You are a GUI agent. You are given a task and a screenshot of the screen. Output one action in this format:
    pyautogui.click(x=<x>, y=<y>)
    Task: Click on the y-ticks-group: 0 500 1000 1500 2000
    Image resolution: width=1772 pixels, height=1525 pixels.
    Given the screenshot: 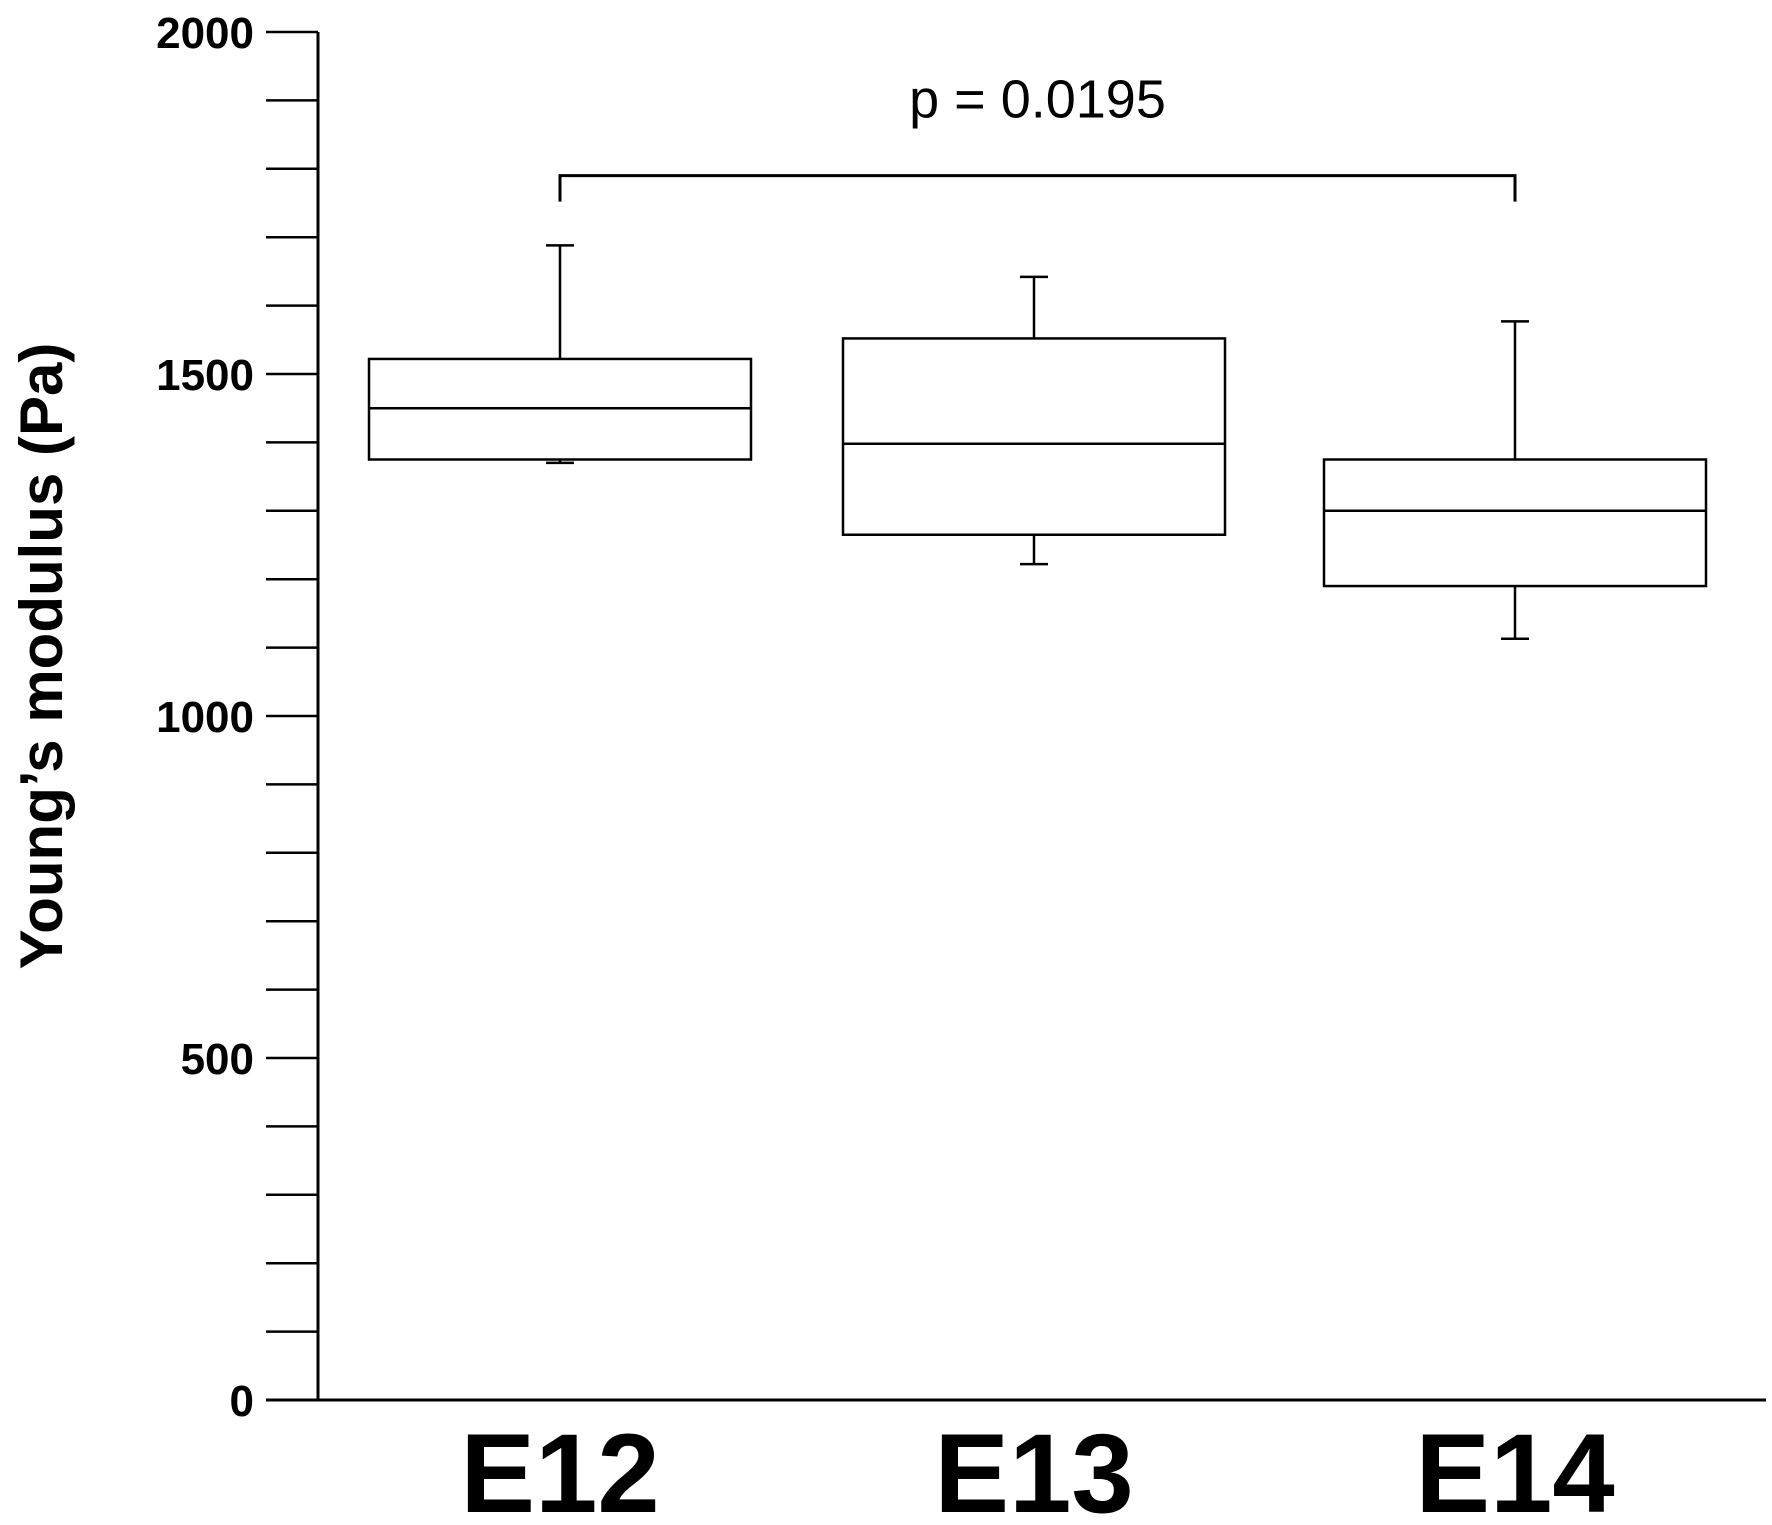 What is the action you would take?
    pyautogui.click(x=237, y=717)
    